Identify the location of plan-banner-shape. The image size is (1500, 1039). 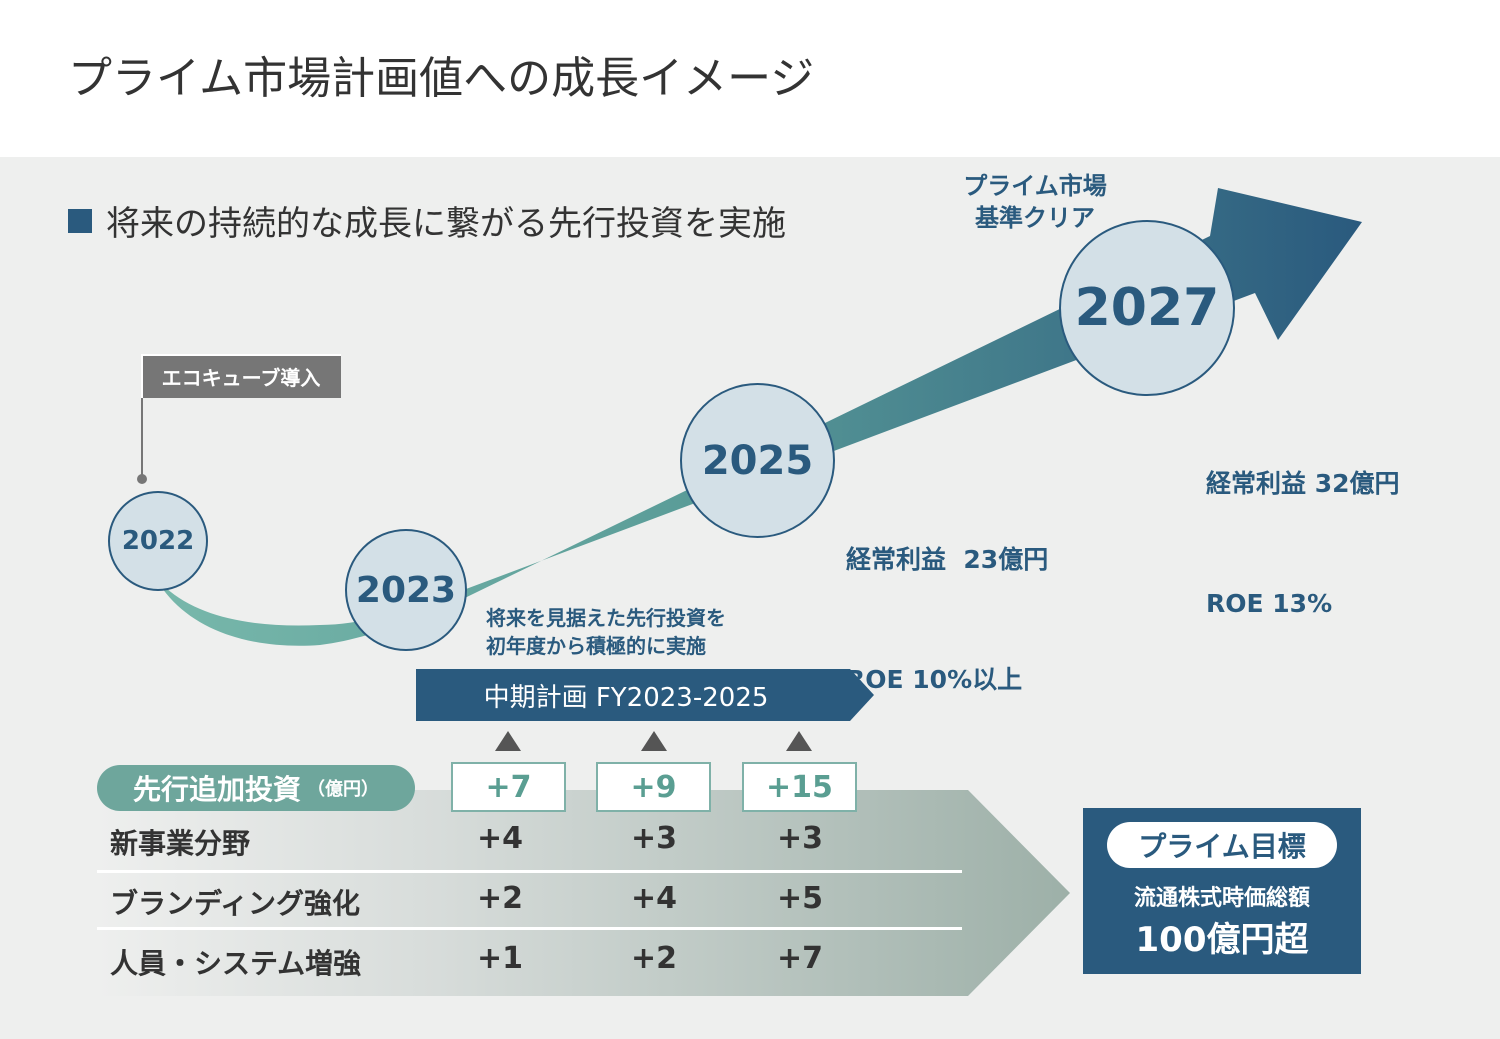
(645, 695).